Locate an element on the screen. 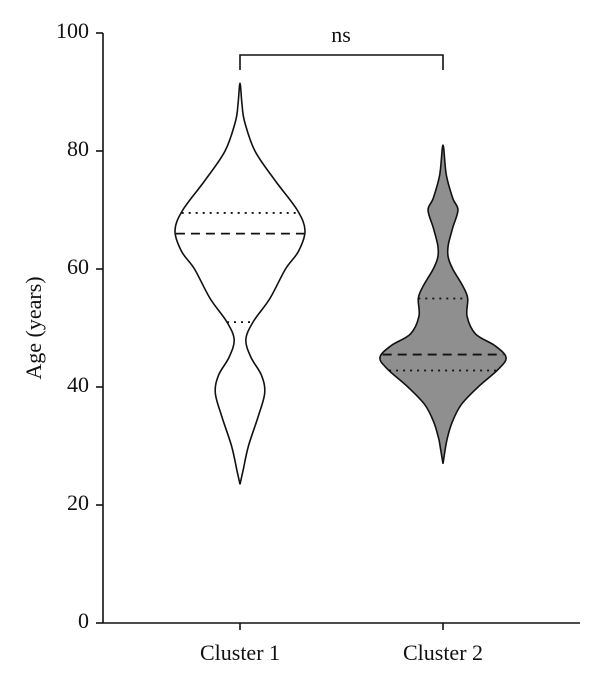 The image size is (600, 682). significance-label: ns is located at coordinates (341, 34).